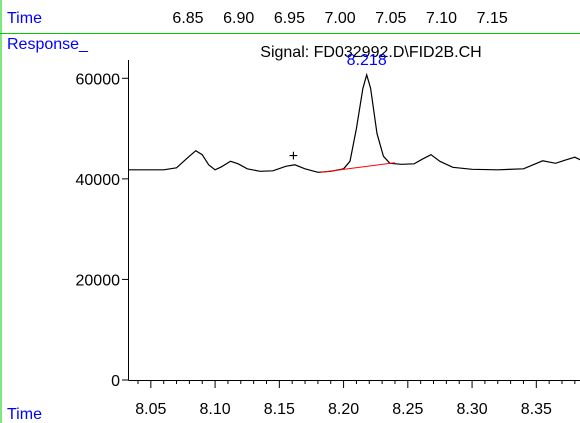 This screenshot has width=580, height=423. I want to click on y-tick-label: 20000, so click(98, 280).